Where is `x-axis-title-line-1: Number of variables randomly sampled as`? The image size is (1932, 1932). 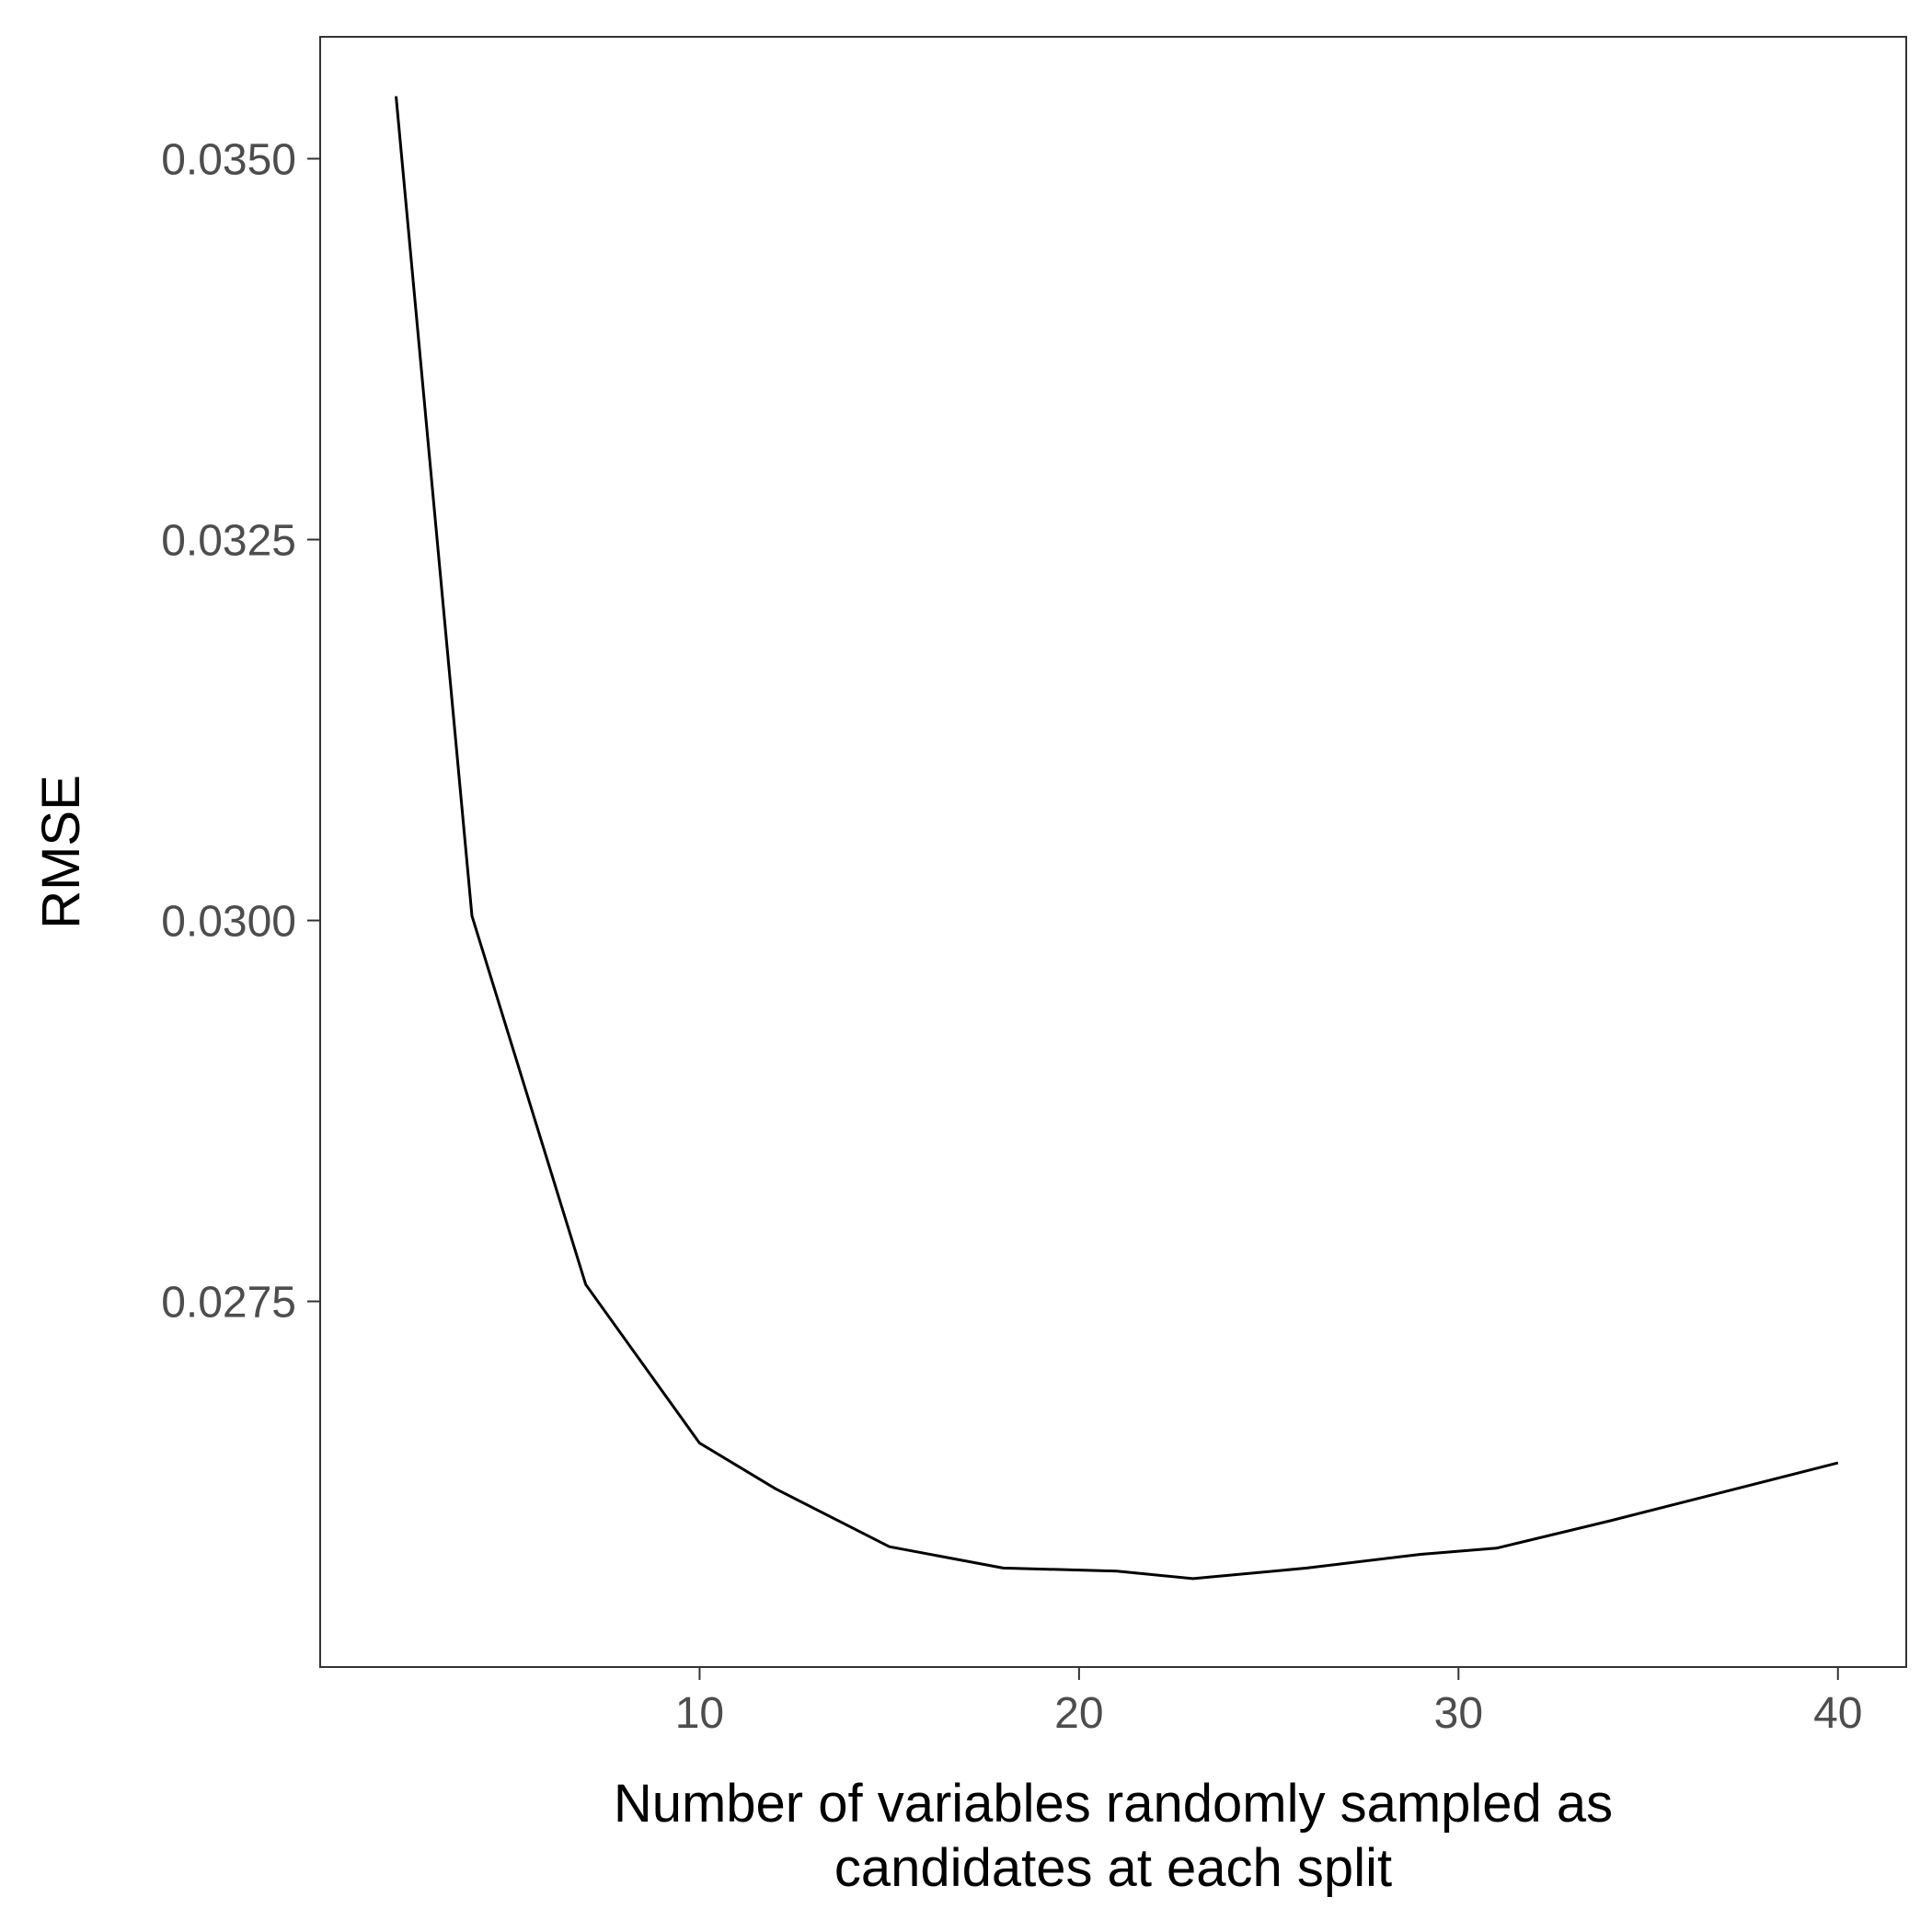
x-axis-title-line-1: Number of variables randomly sampled as is located at coordinates (1113, 1804).